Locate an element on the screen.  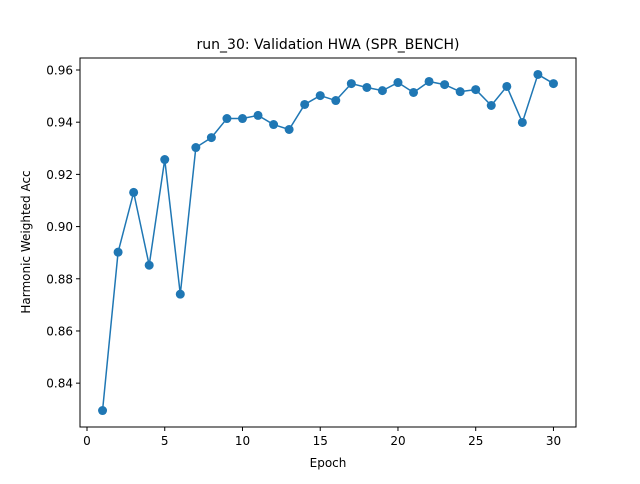
y-tick-label: 0.88 is located at coordinates (59, 279).